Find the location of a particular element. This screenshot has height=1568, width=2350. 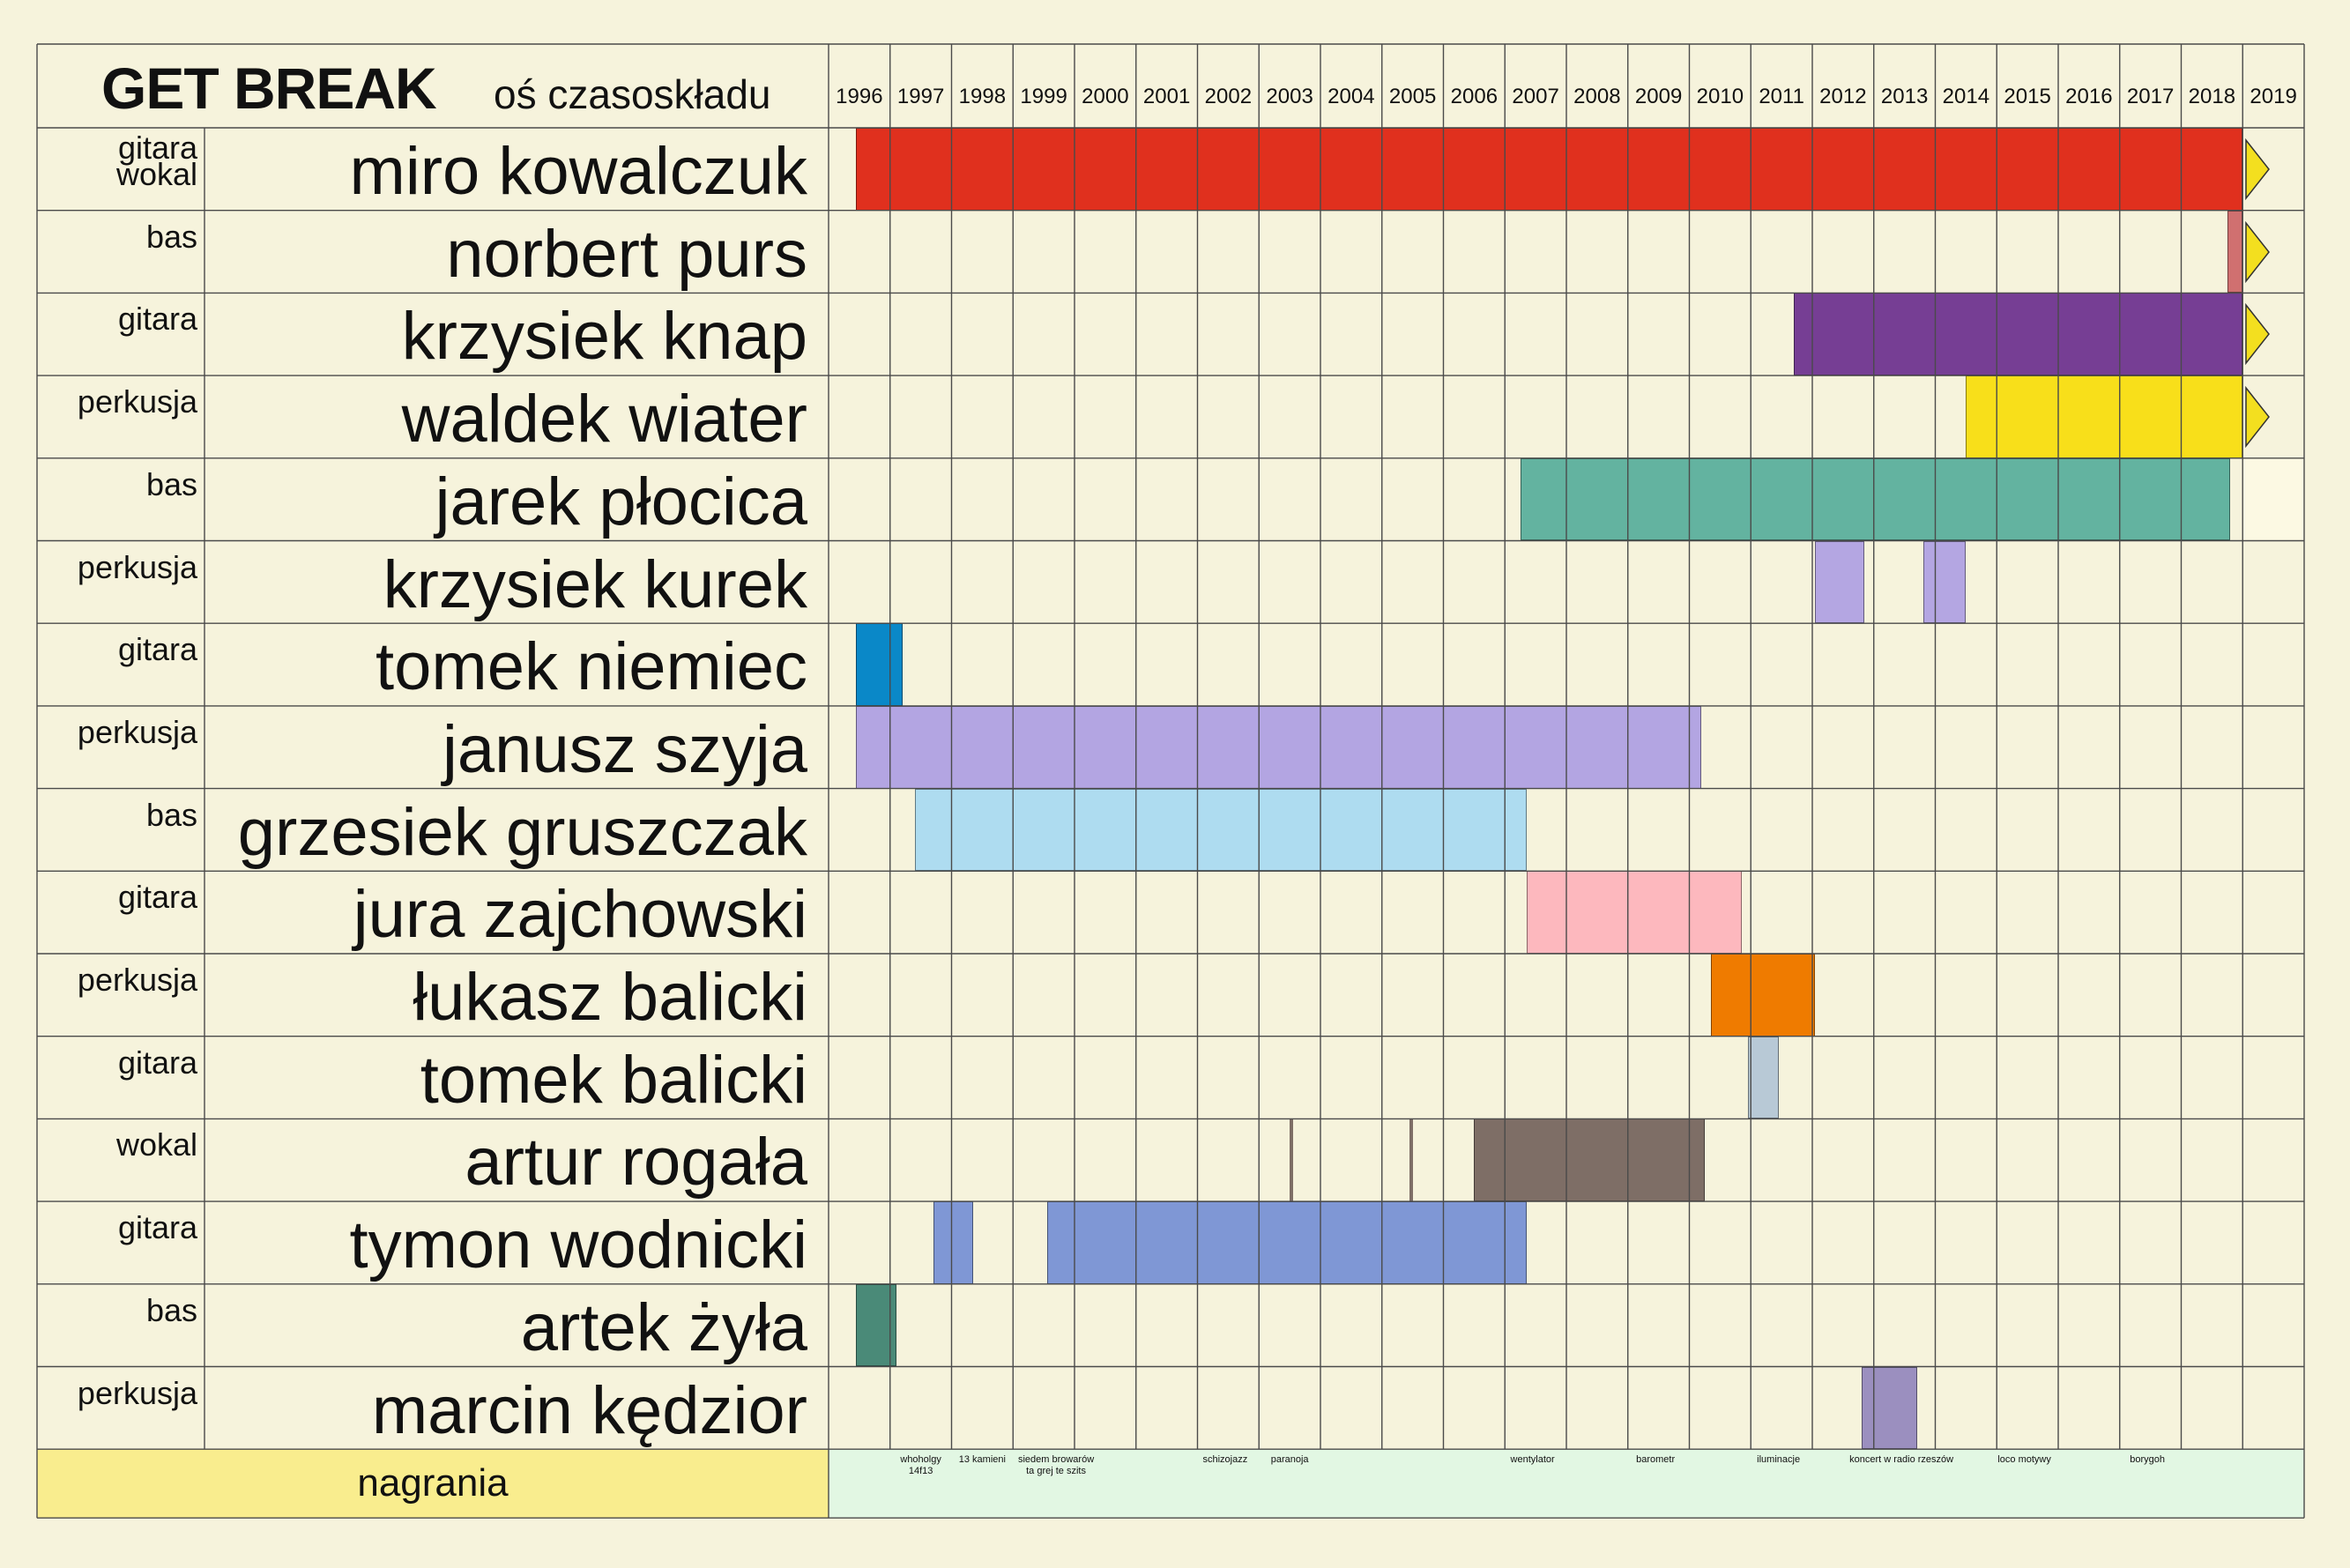

member-name: norbert purs is located at coordinates (627, 254).